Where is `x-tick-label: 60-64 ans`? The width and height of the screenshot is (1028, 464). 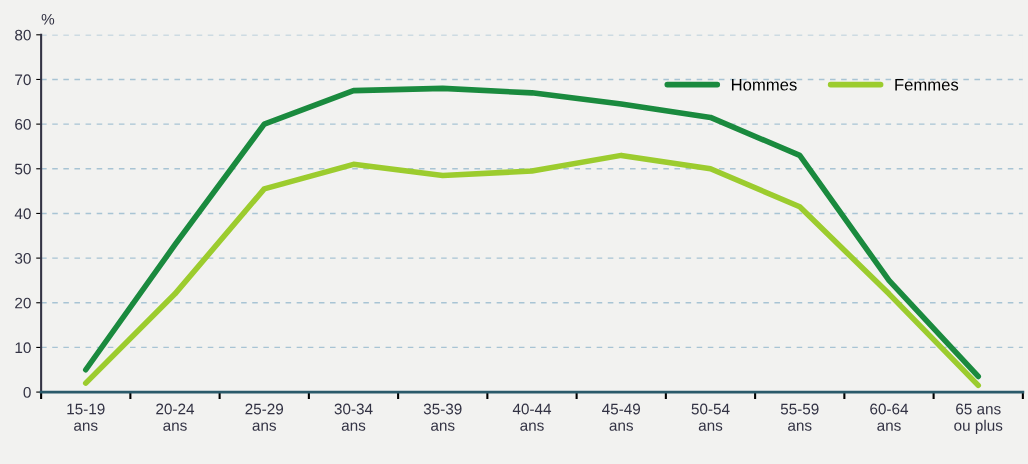 x-tick-label: 60-64 ans is located at coordinates (889, 417).